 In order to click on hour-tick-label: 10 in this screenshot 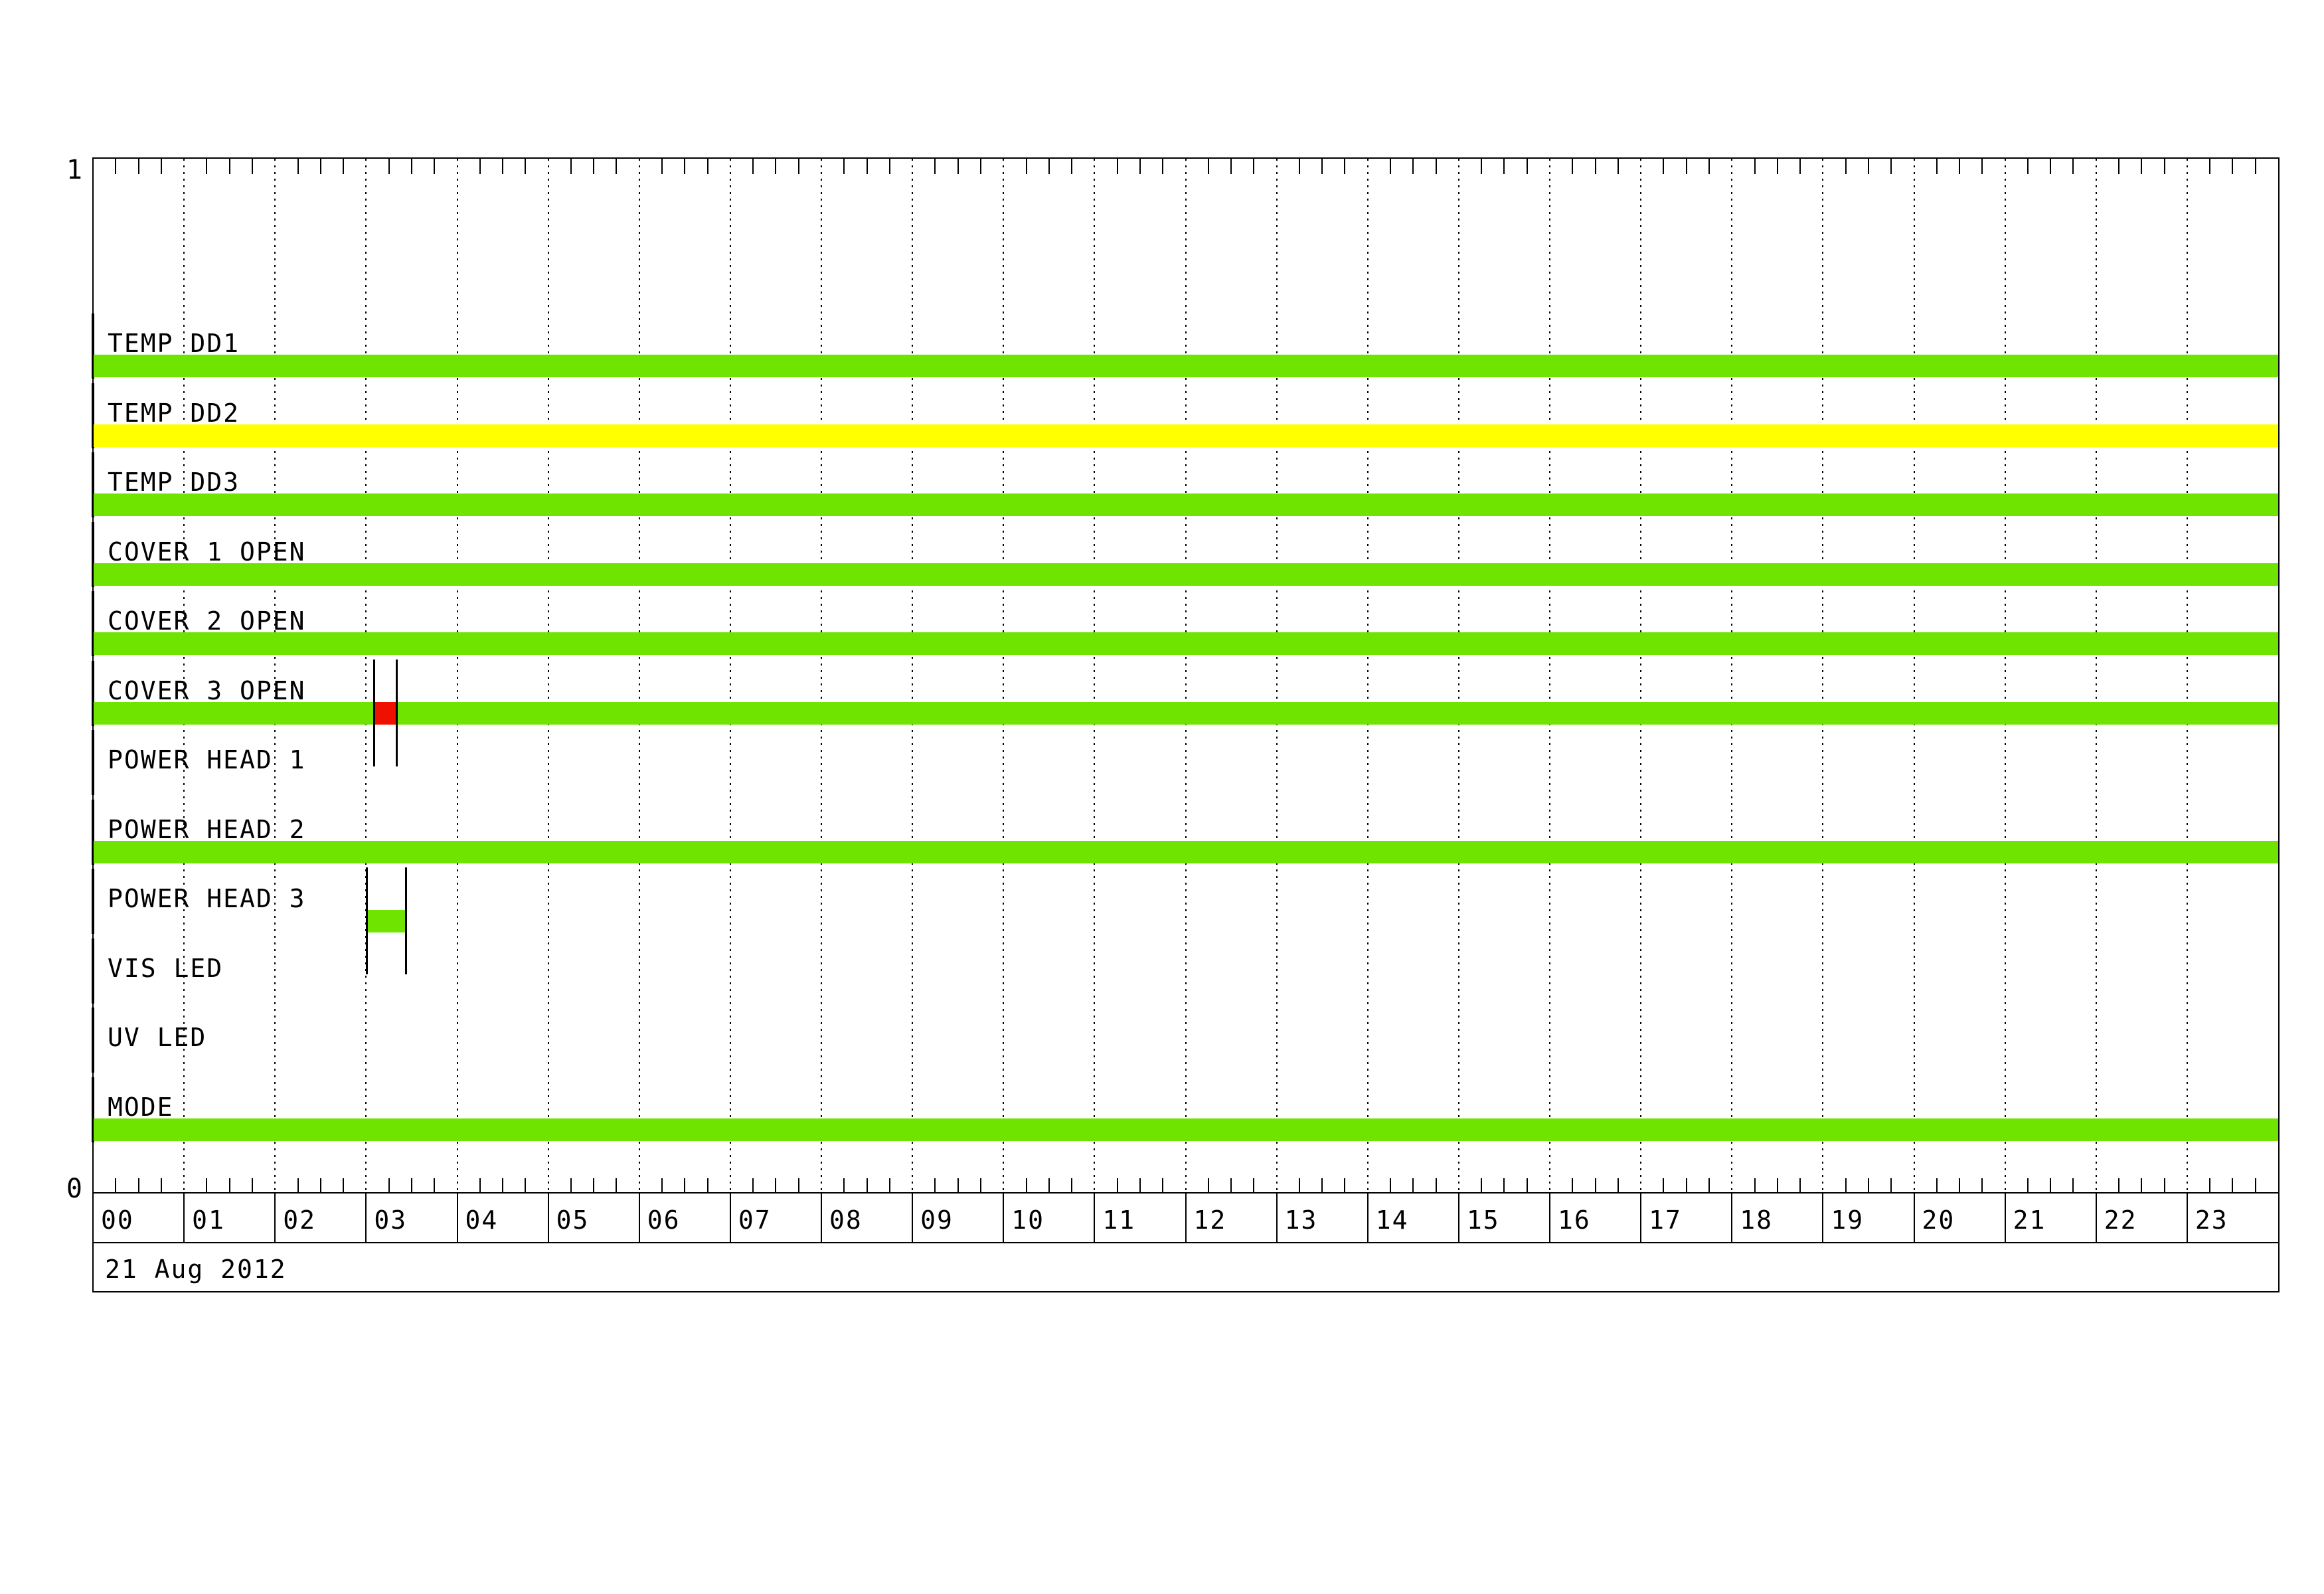, I will do `click(1028, 1220)`.